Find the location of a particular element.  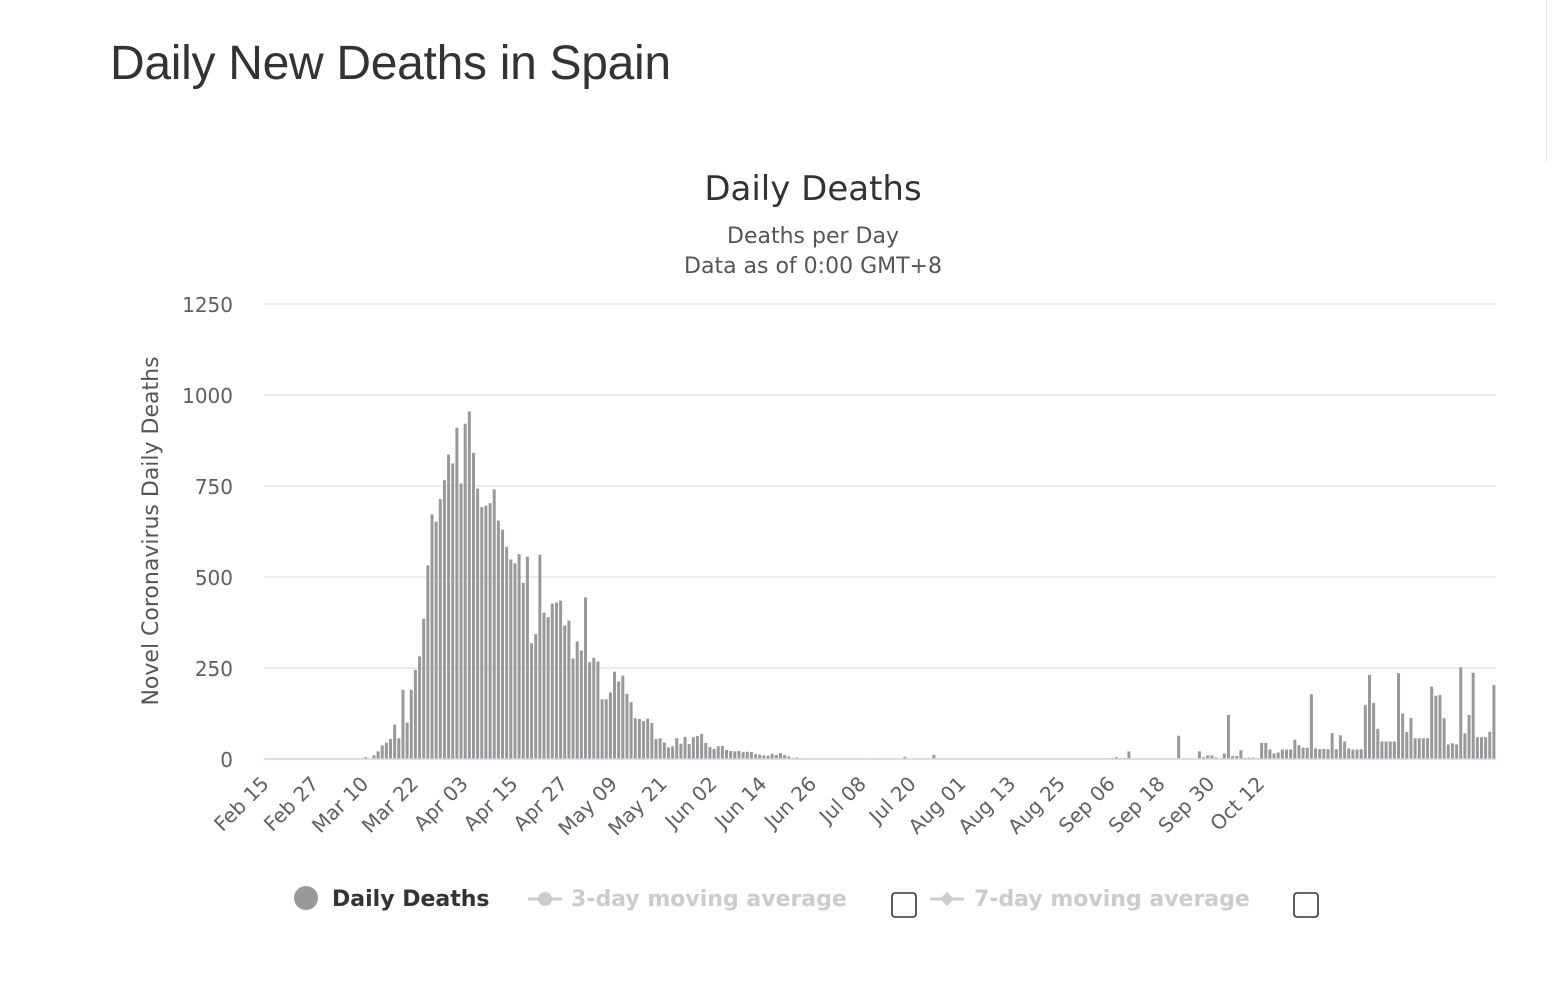

checkbox-3-day is located at coordinates (904, 905).